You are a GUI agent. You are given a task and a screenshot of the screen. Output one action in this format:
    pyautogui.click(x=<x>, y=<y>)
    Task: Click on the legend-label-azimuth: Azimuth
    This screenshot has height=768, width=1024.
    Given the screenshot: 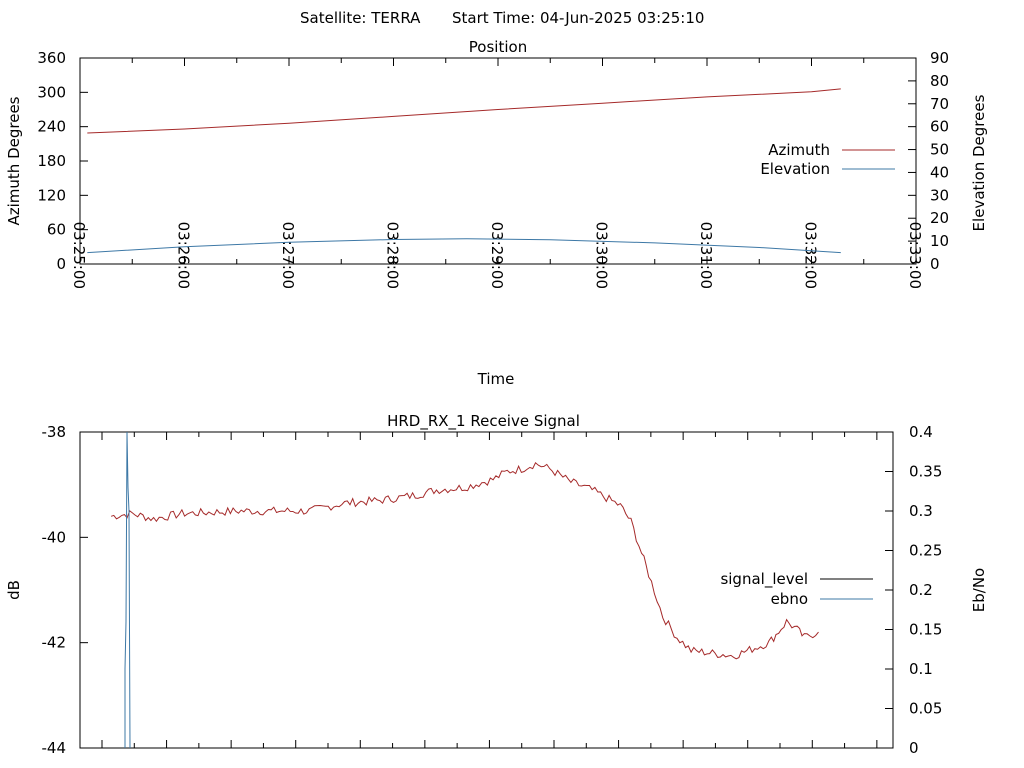 What is the action you would take?
    pyautogui.click(x=799, y=150)
    